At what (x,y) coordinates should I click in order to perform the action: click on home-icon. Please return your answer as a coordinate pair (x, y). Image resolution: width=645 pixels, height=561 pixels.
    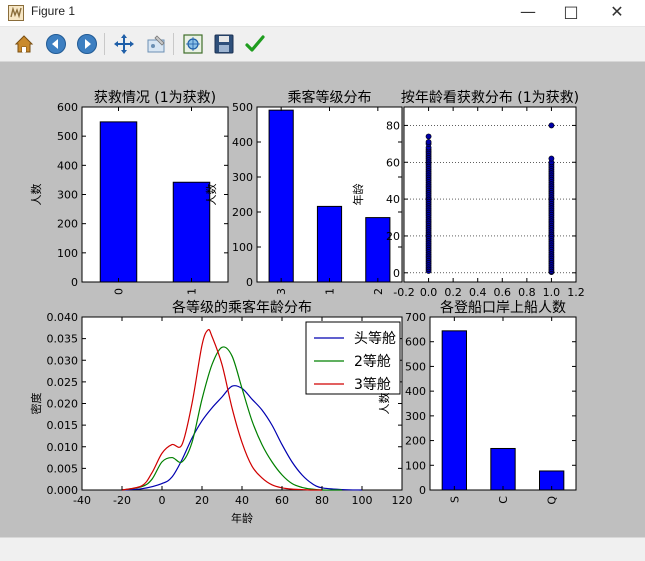
    Looking at the image, I should click on (24, 44).